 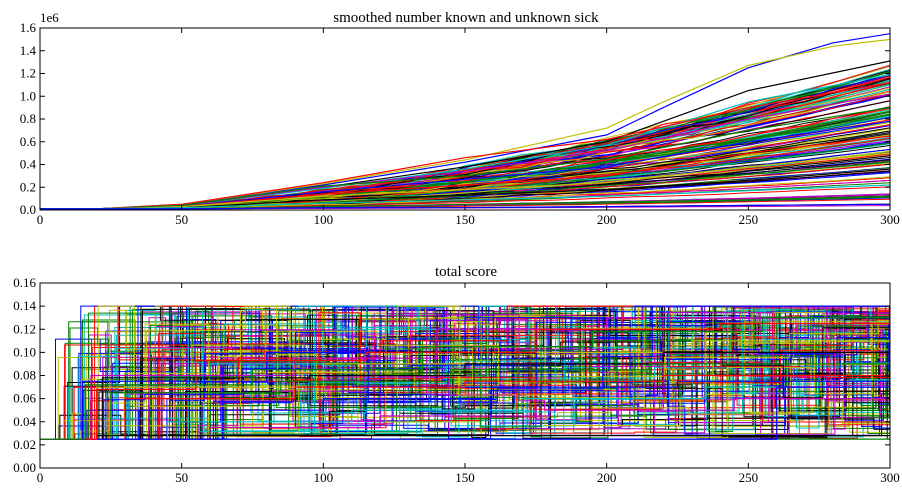 I want to click on chart-title: total score, so click(x=466, y=272).